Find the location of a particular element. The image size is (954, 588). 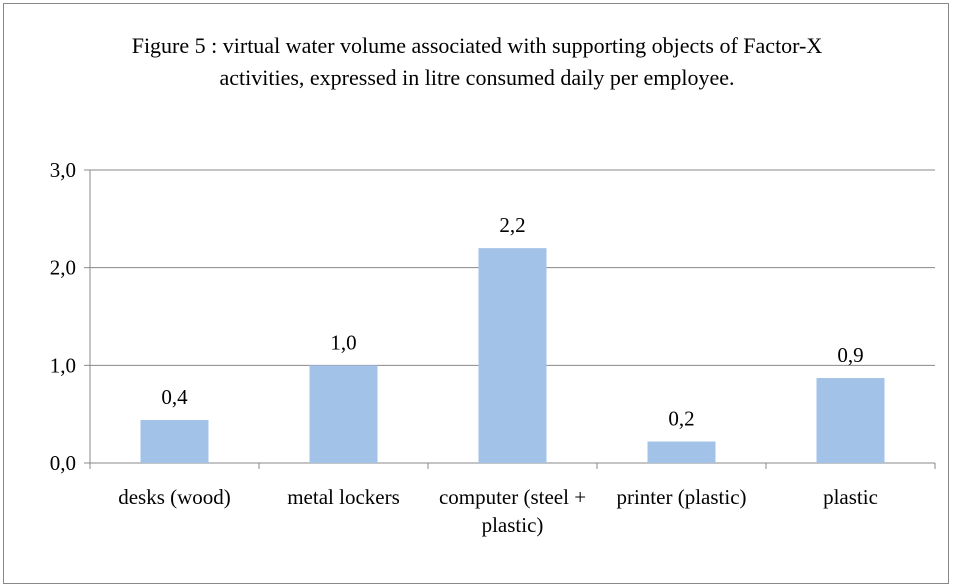

x-tick-label: metal lockers is located at coordinates (343, 497).